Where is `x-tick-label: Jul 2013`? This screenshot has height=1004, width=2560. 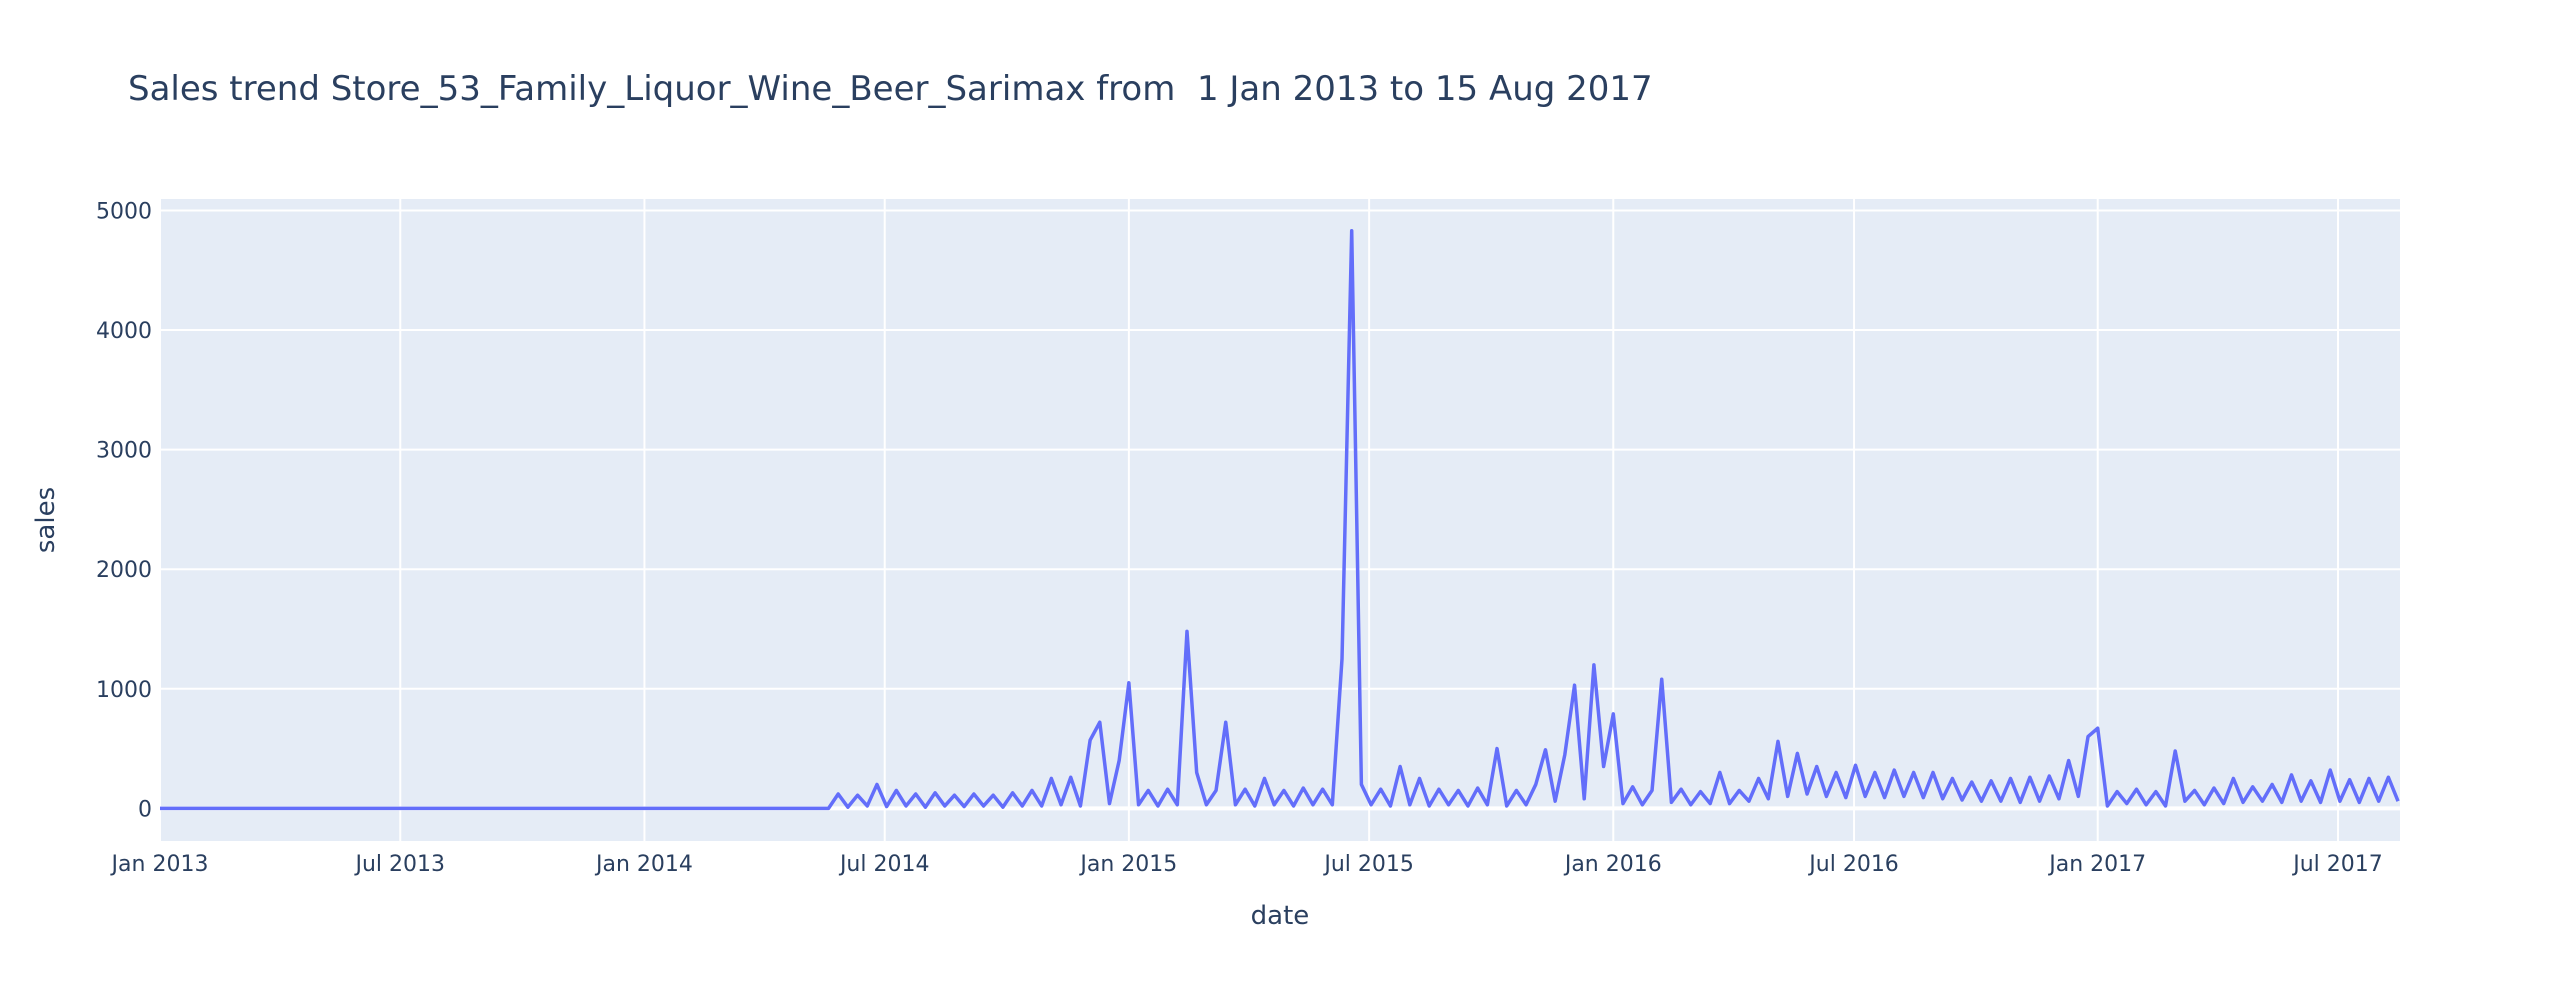
x-tick-label: Jul 2013 is located at coordinates (400, 864).